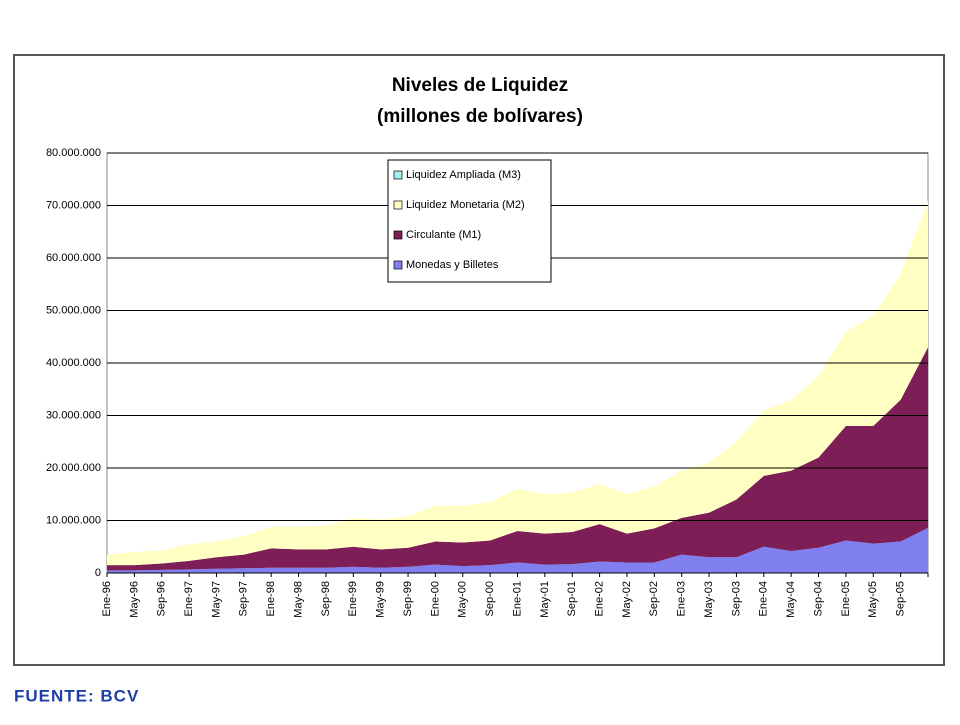  I want to click on x-tick-label: Ene-01, so click(517, 598).